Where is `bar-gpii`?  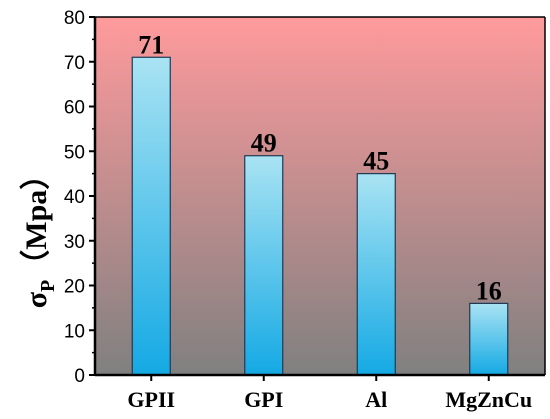
bar-gpii is located at coordinates (151, 216).